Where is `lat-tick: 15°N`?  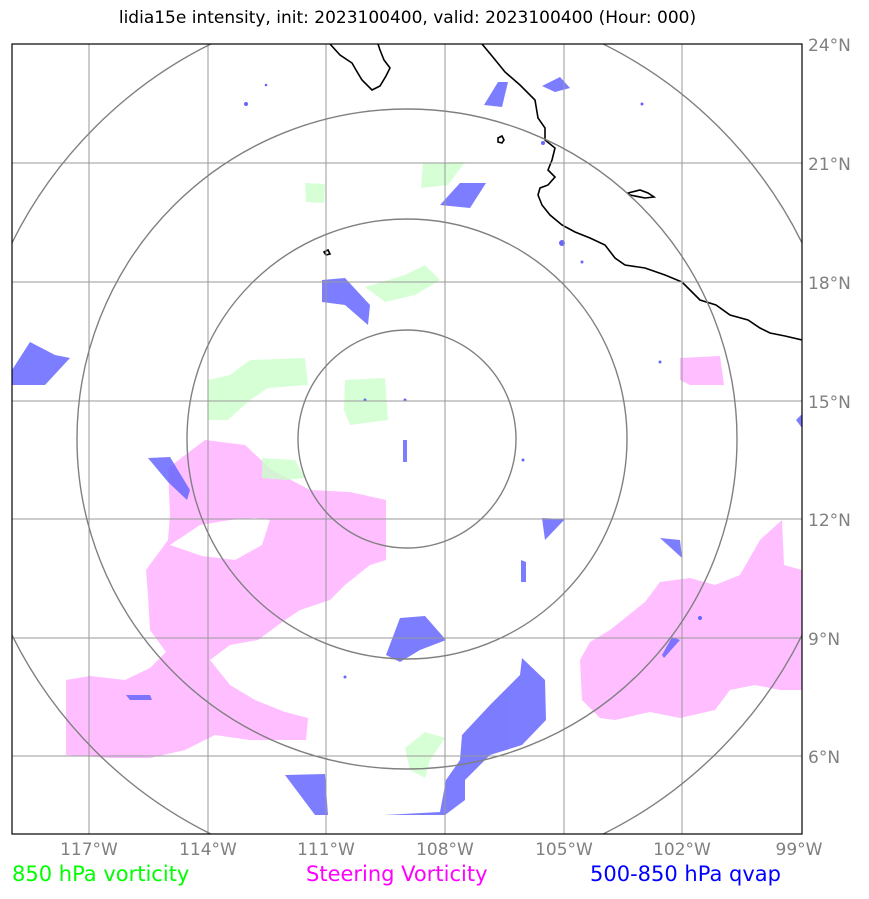 lat-tick: 15°N is located at coordinates (829, 403).